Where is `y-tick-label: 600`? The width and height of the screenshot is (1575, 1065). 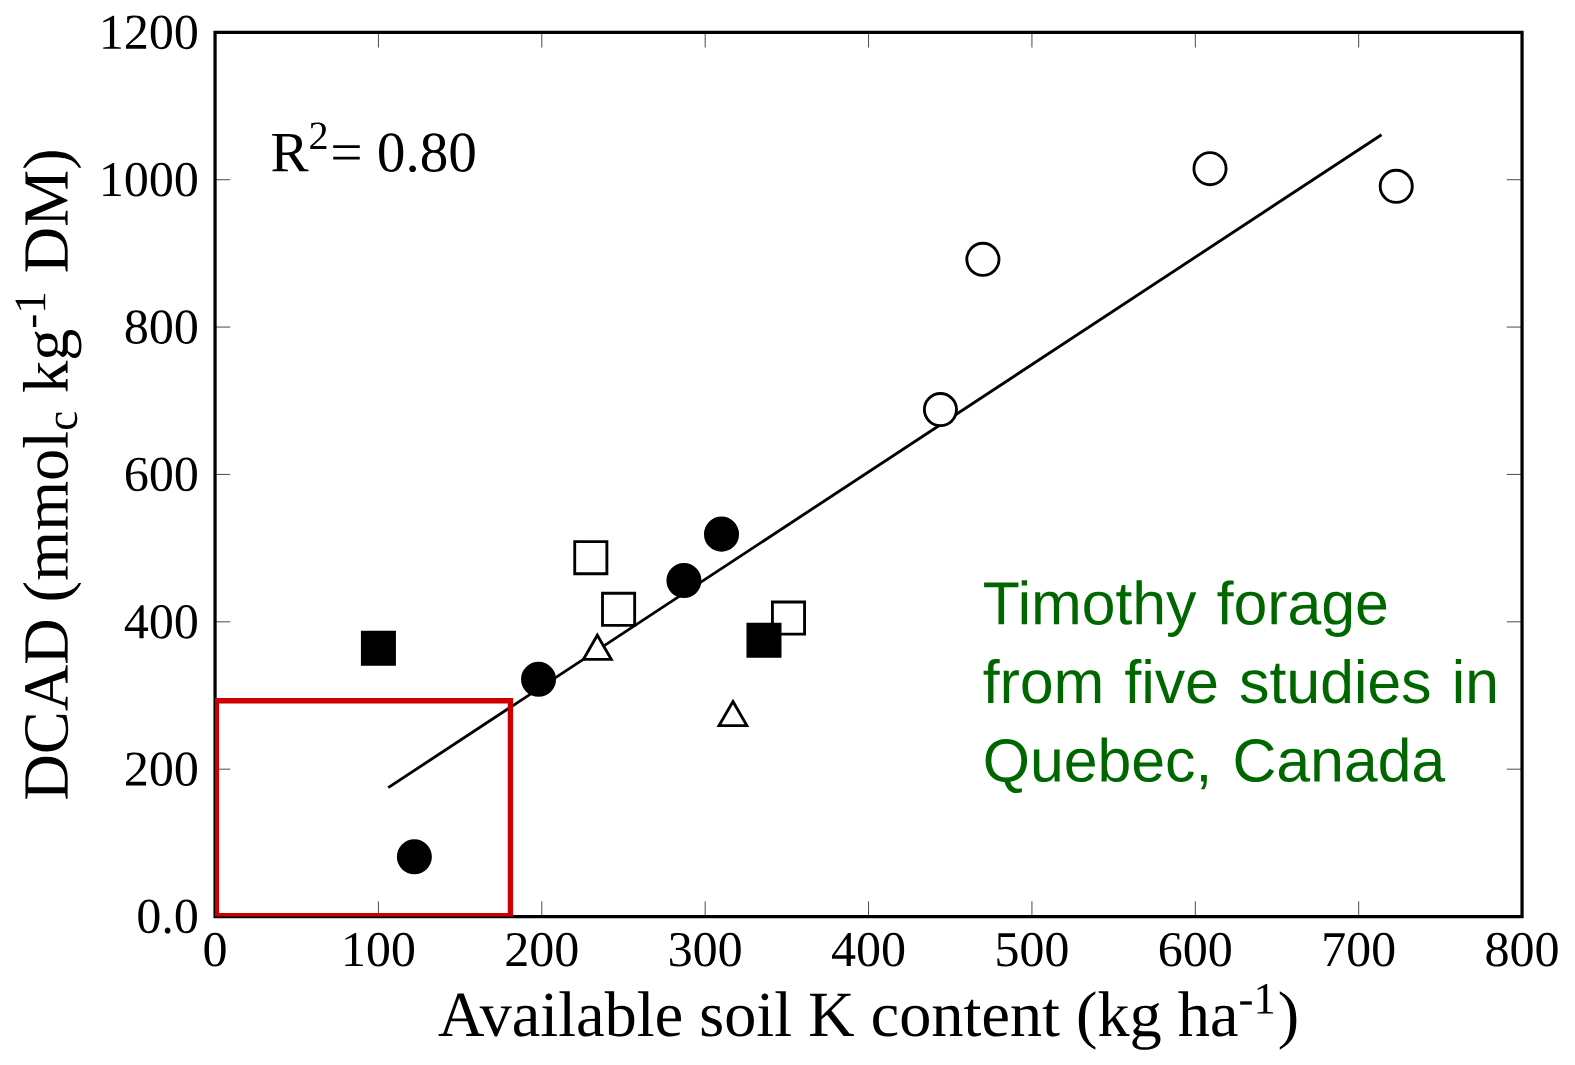
y-tick-label: 600 is located at coordinates (161, 474).